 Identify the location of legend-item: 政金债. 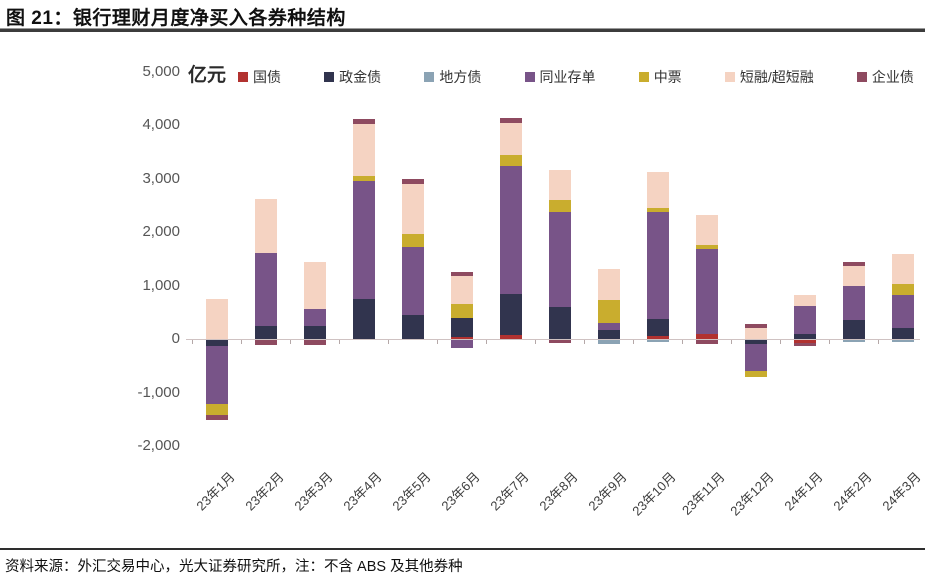
(352, 77).